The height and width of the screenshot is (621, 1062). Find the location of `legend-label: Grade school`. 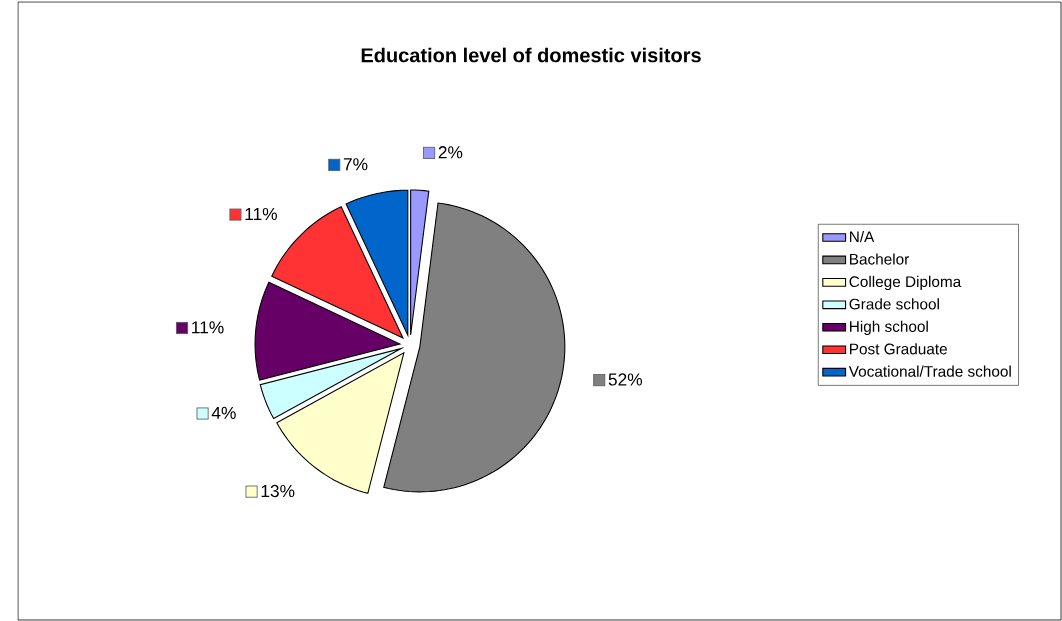

legend-label: Grade school is located at coordinates (894, 304).